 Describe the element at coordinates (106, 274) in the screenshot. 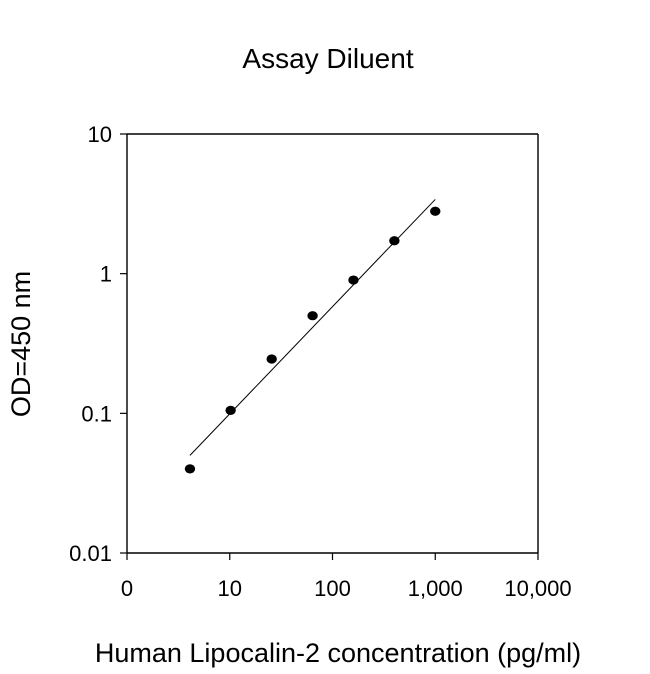

I see `y-tick-label: 1` at that location.